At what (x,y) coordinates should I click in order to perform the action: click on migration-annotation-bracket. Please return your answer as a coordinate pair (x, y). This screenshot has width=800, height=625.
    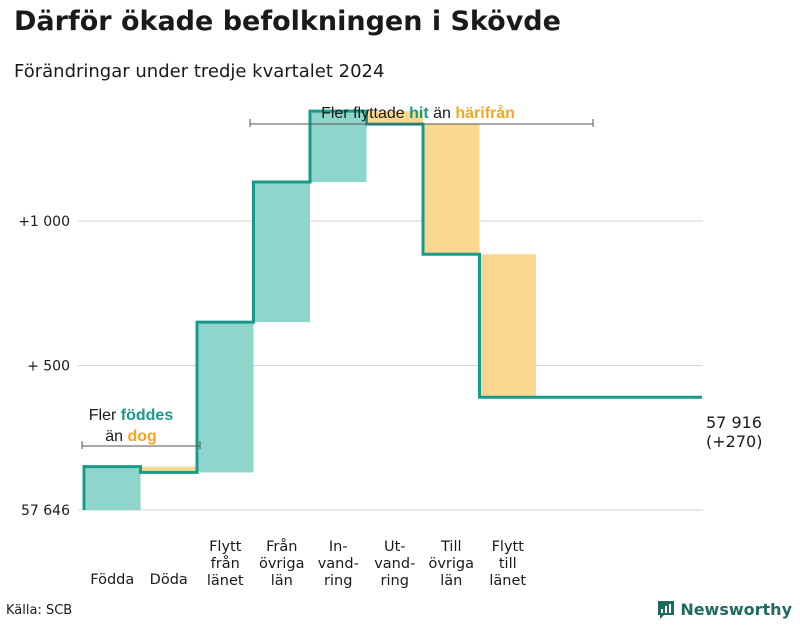
    Looking at the image, I should click on (421, 123).